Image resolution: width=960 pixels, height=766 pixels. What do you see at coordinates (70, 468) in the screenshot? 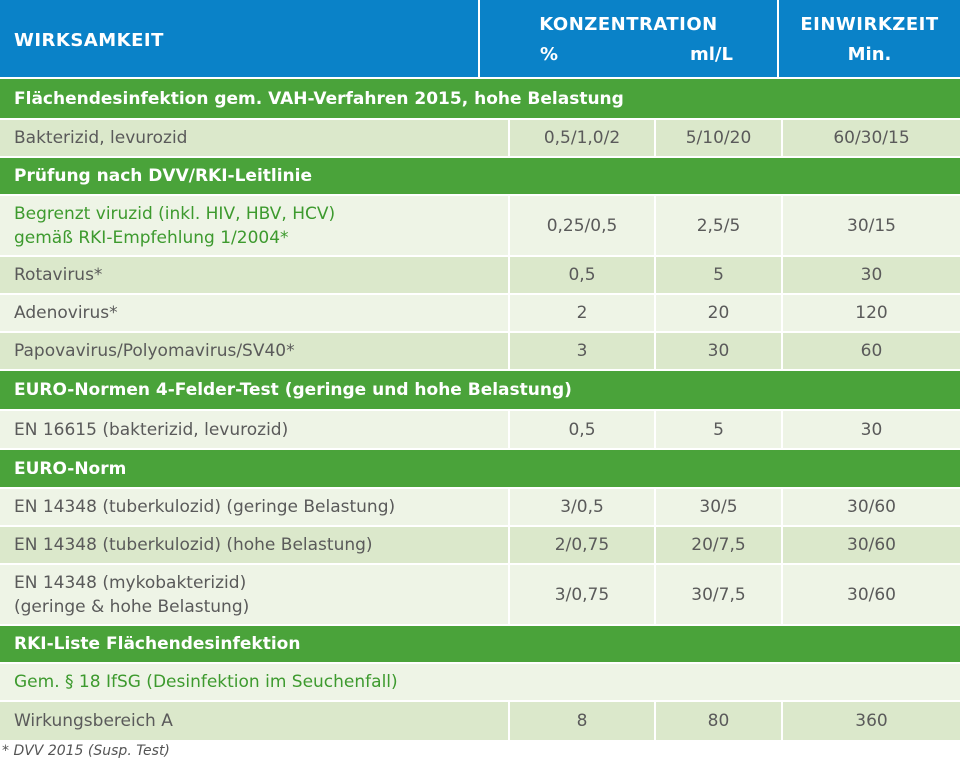
I see `section-label: EURO-Norm` at bounding box center [70, 468].